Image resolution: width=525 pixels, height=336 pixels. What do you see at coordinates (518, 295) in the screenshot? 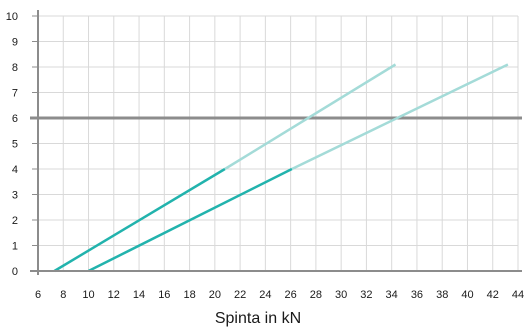
I see `x-tick-label-44: 44` at bounding box center [518, 295].